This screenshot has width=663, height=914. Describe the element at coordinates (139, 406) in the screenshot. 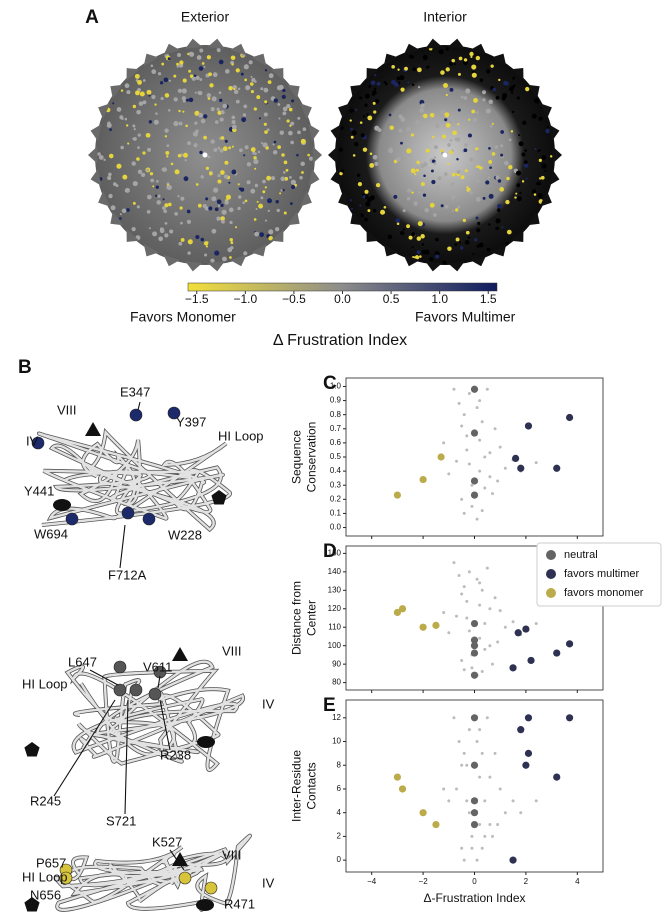

I see `pointer-arrow` at that location.